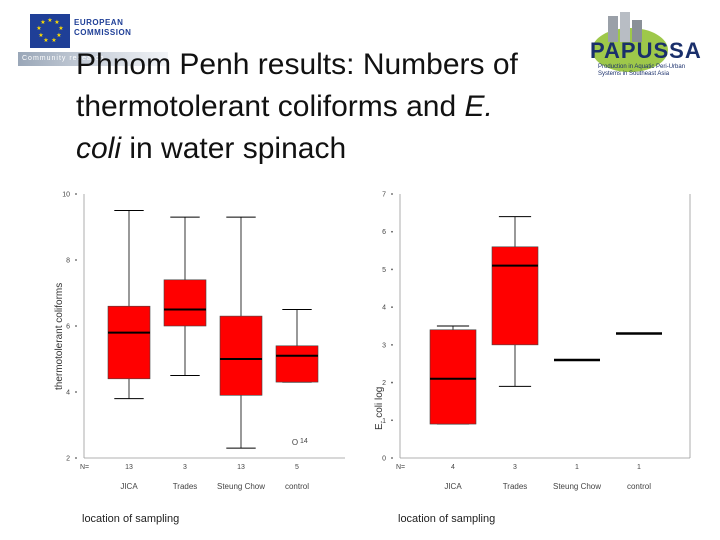 The image size is (720, 540). I want to click on title-line2: thermotolerant coliforms and, so click(270, 106).